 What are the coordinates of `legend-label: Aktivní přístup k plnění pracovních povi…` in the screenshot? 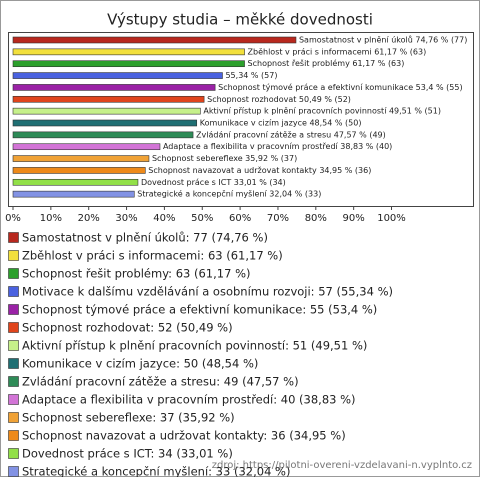 It's located at (194, 346).